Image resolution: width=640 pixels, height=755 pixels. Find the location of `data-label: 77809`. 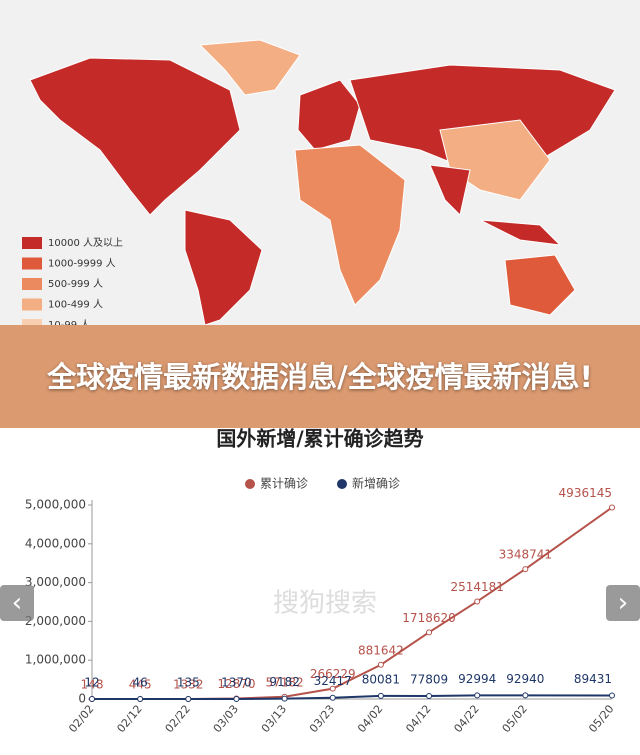

data-label: 77809 is located at coordinates (429, 679).